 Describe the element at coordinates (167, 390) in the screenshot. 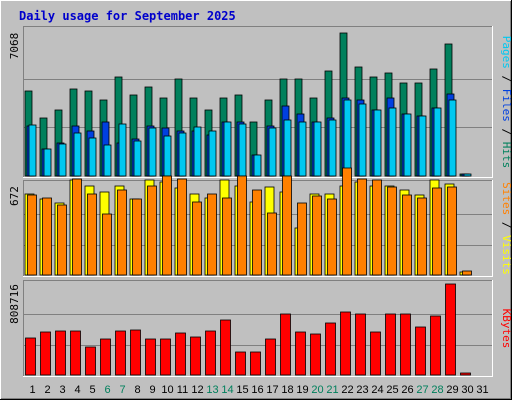

I see `day-label-10: 10` at that location.